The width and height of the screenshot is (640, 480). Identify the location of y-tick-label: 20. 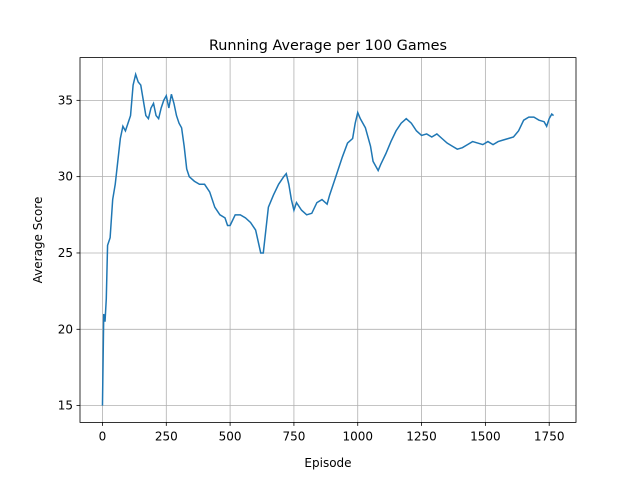
(65, 329).